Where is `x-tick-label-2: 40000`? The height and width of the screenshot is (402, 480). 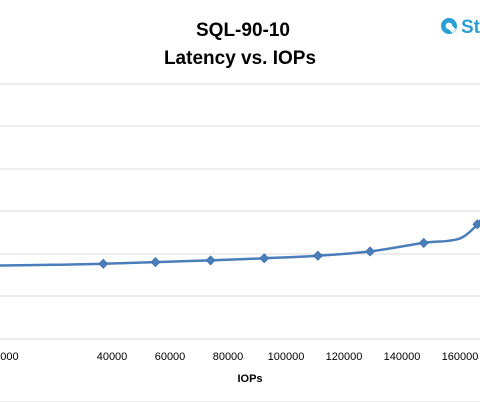
x-tick-label-2: 40000 is located at coordinates (112, 357).